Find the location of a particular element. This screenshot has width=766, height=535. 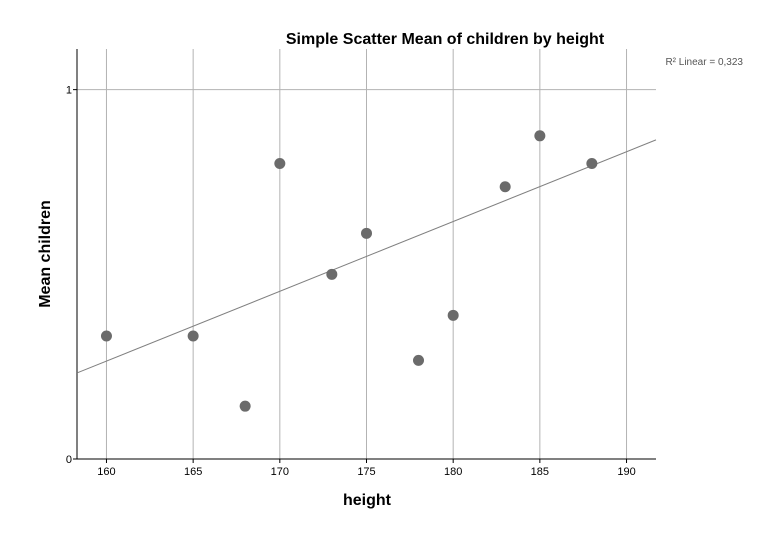

x-tick-label-170: 170 is located at coordinates (280, 472).